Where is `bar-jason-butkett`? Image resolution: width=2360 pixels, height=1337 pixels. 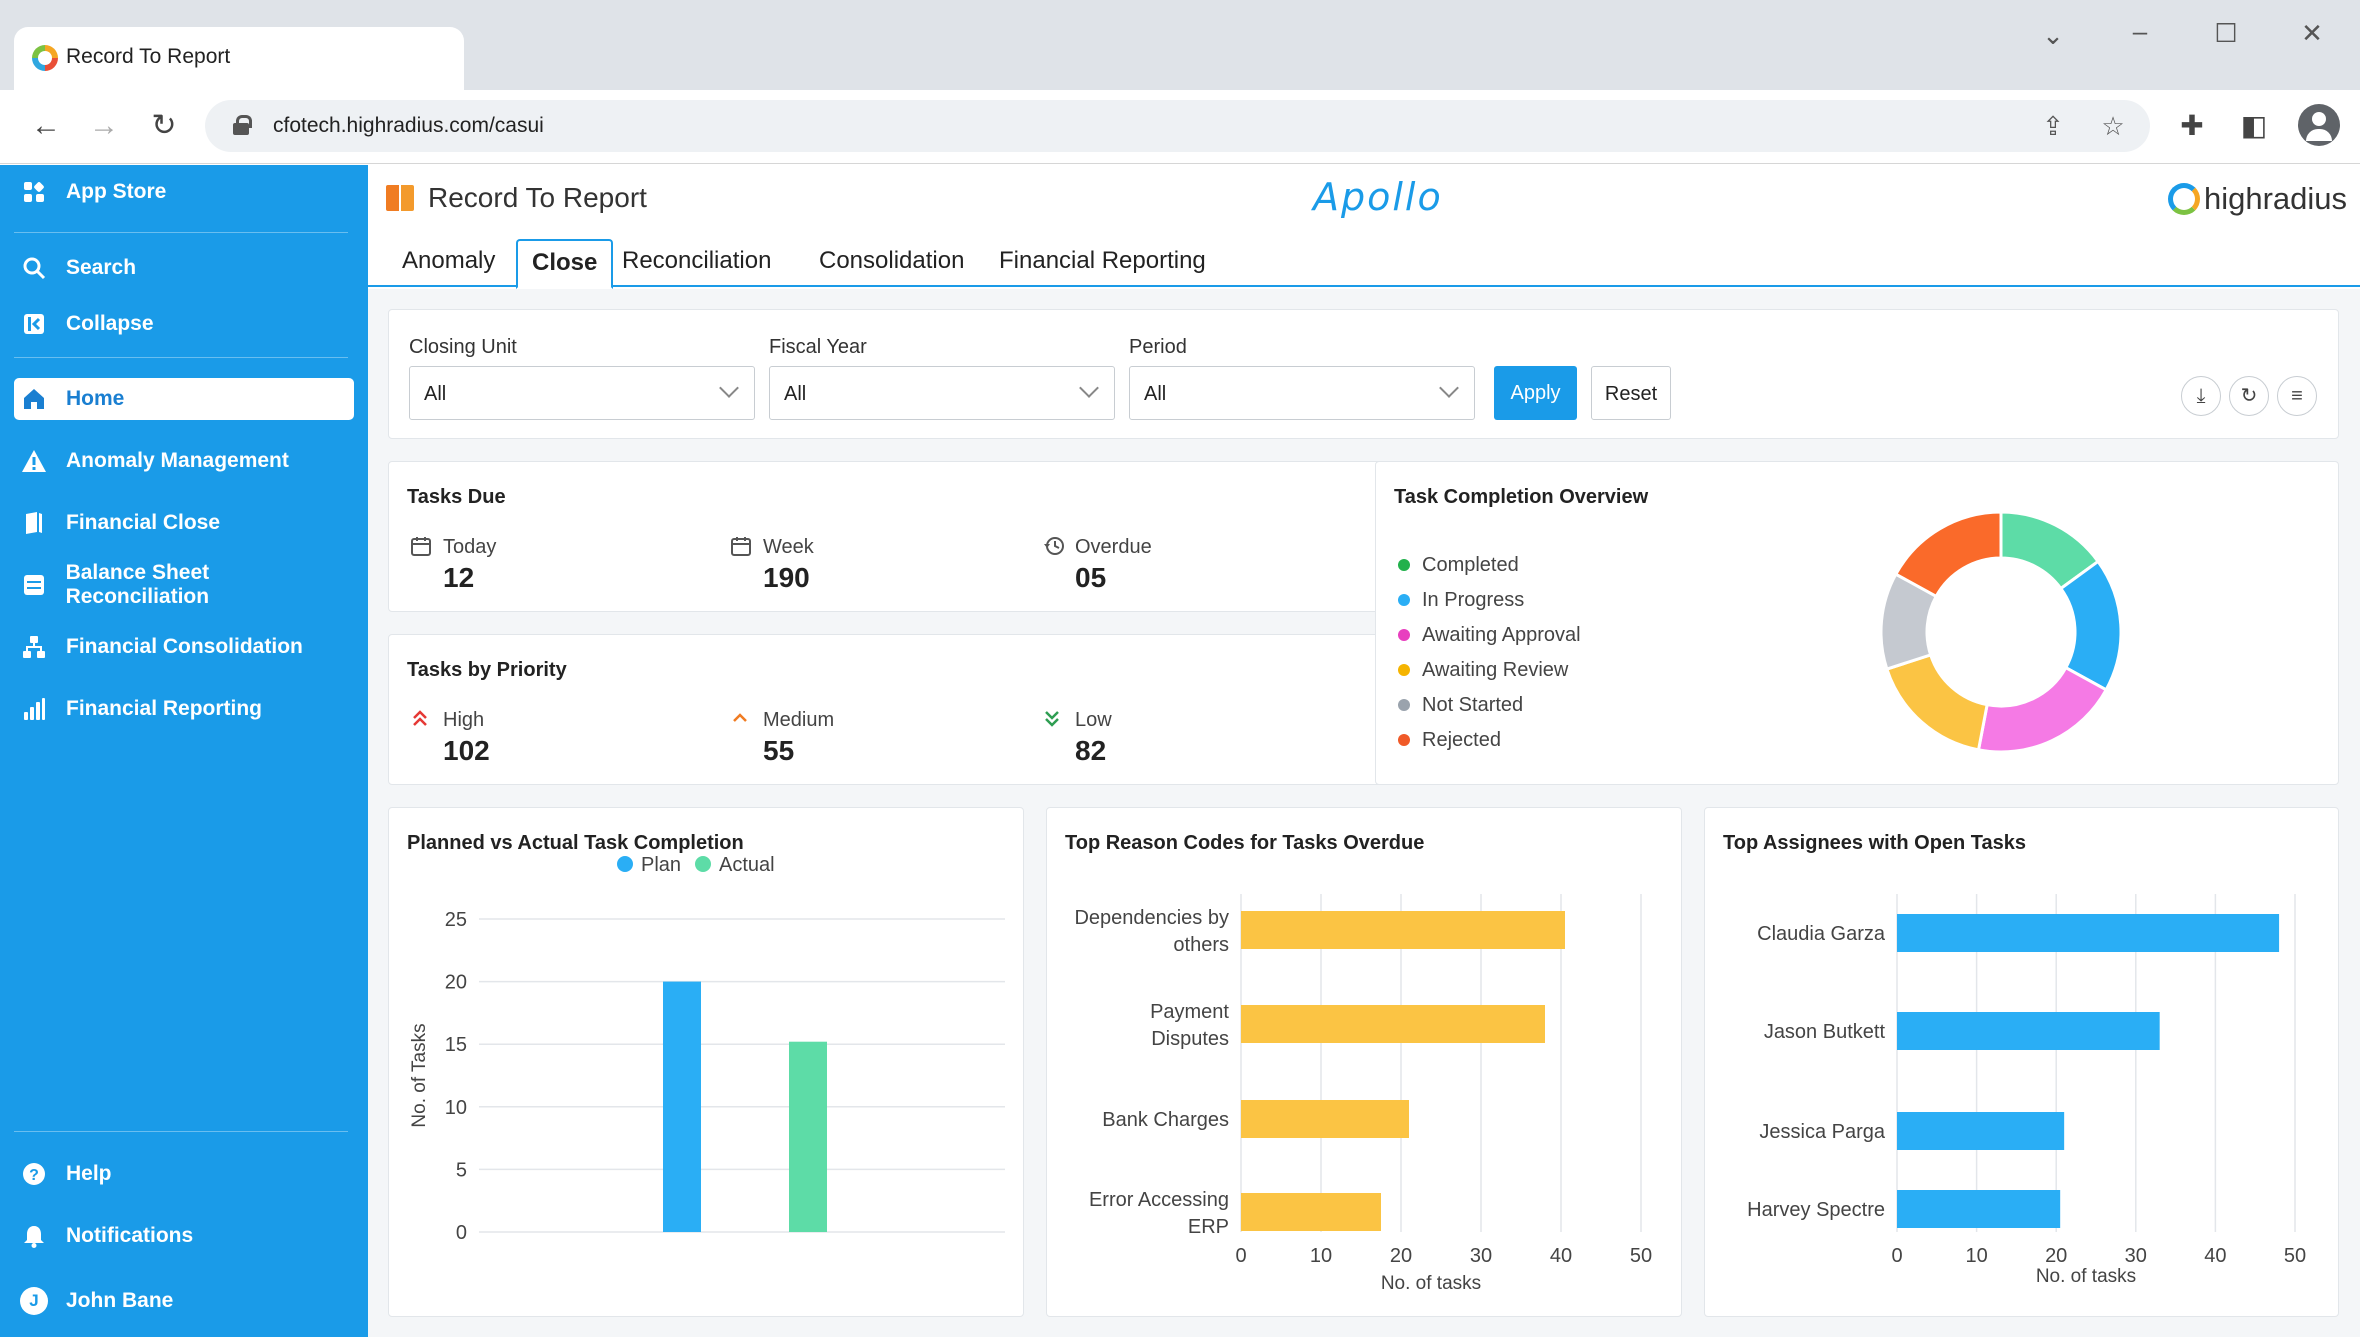 bar-jason-butkett is located at coordinates (2028, 1031).